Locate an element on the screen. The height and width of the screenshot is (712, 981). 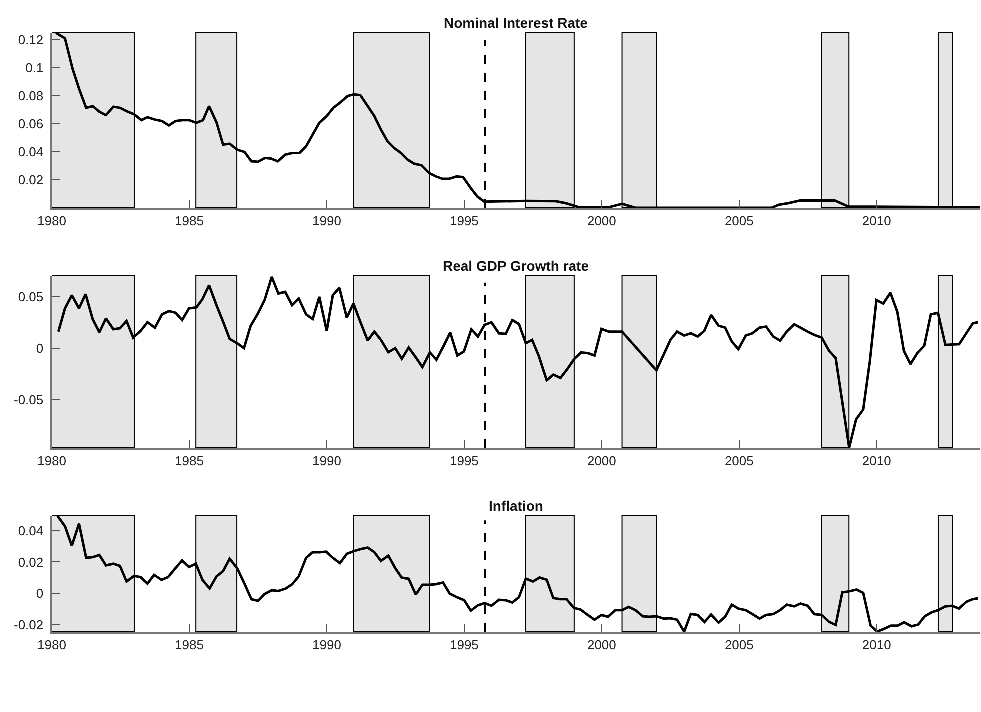
y-tick-label: 0.12 is located at coordinates (31, 40).